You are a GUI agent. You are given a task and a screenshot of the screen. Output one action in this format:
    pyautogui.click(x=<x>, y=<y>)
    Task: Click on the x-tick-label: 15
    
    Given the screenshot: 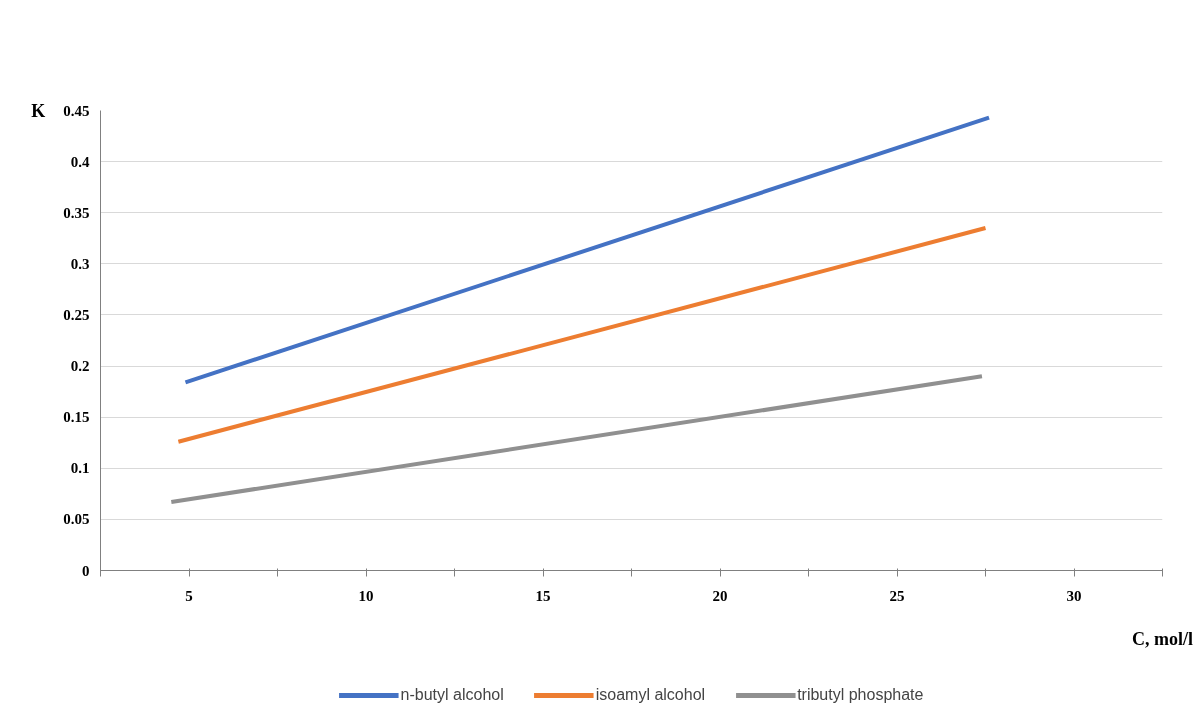 What is the action you would take?
    pyautogui.click(x=543, y=595)
    